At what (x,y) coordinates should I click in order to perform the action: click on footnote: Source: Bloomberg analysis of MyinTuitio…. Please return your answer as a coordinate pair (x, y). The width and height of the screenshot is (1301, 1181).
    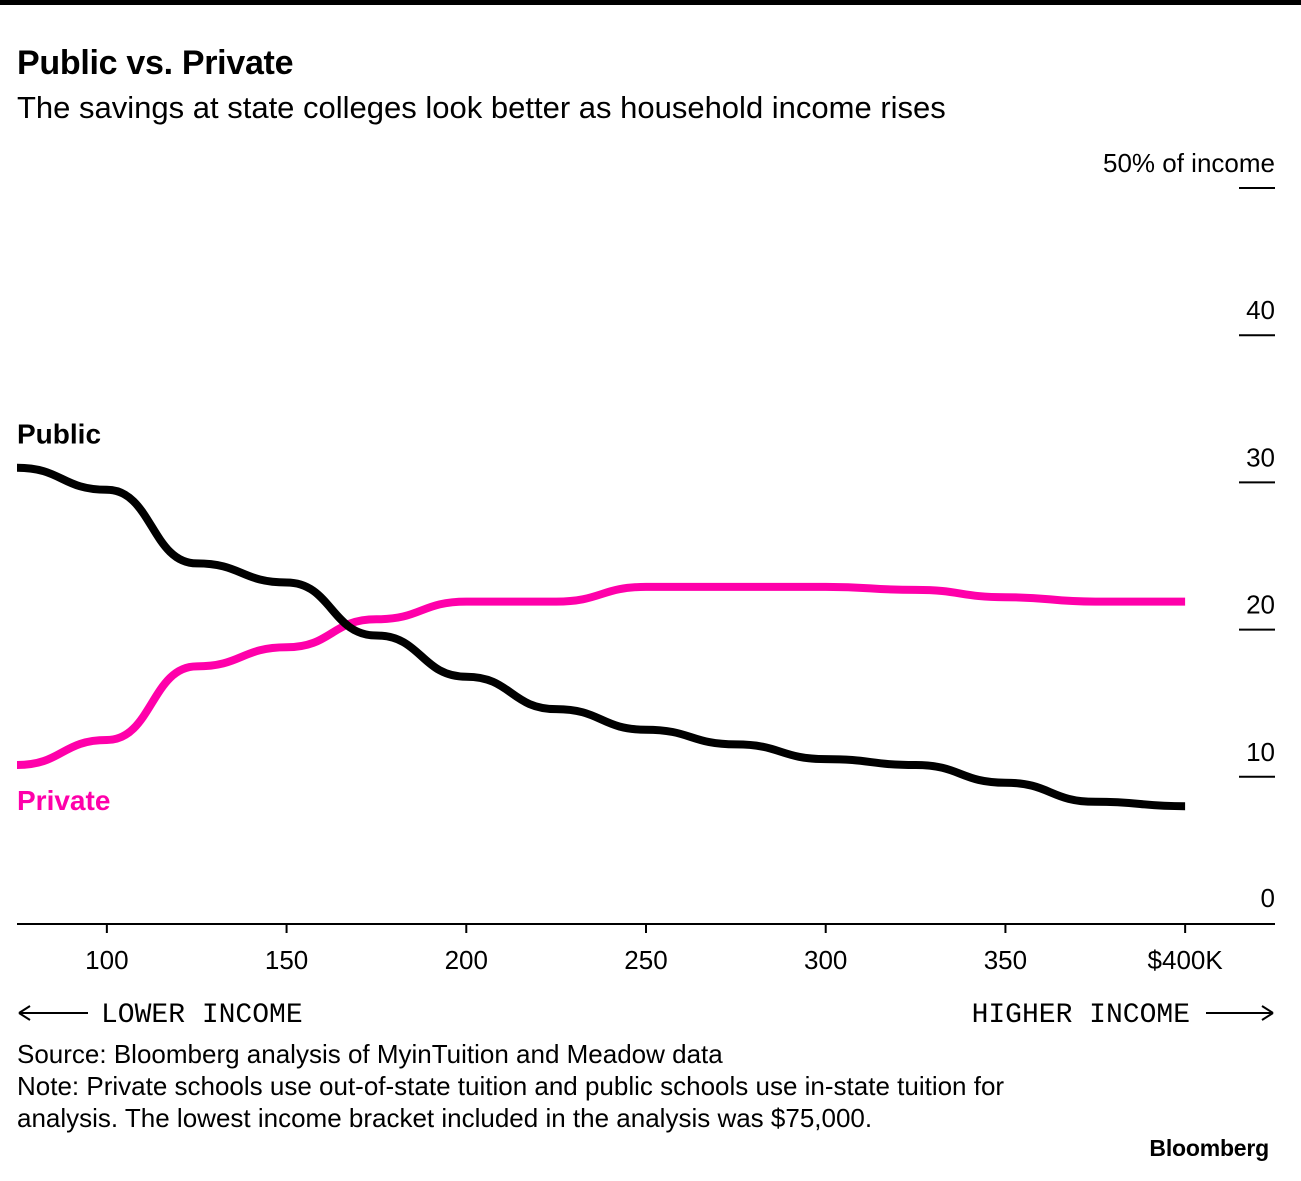
    Looking at the image, I should click on (527, 1086).